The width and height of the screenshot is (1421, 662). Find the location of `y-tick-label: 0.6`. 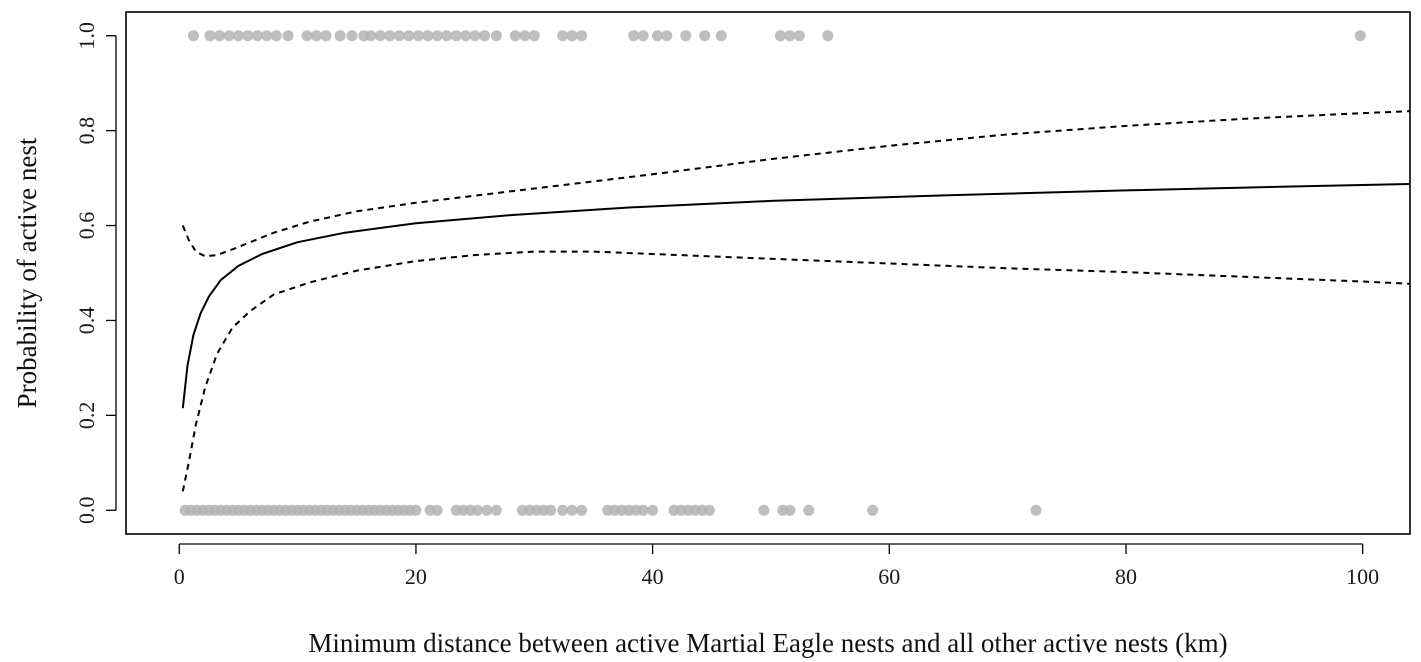

y-tick-label: 0.6 is located at coordinates (86, 226).